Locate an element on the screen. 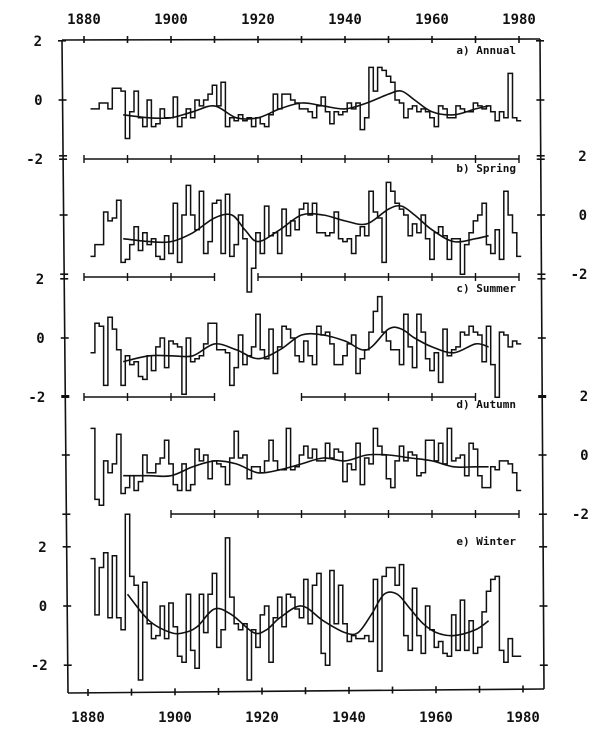  step-series-spring-anomaly is located at coordinates (306, 237).